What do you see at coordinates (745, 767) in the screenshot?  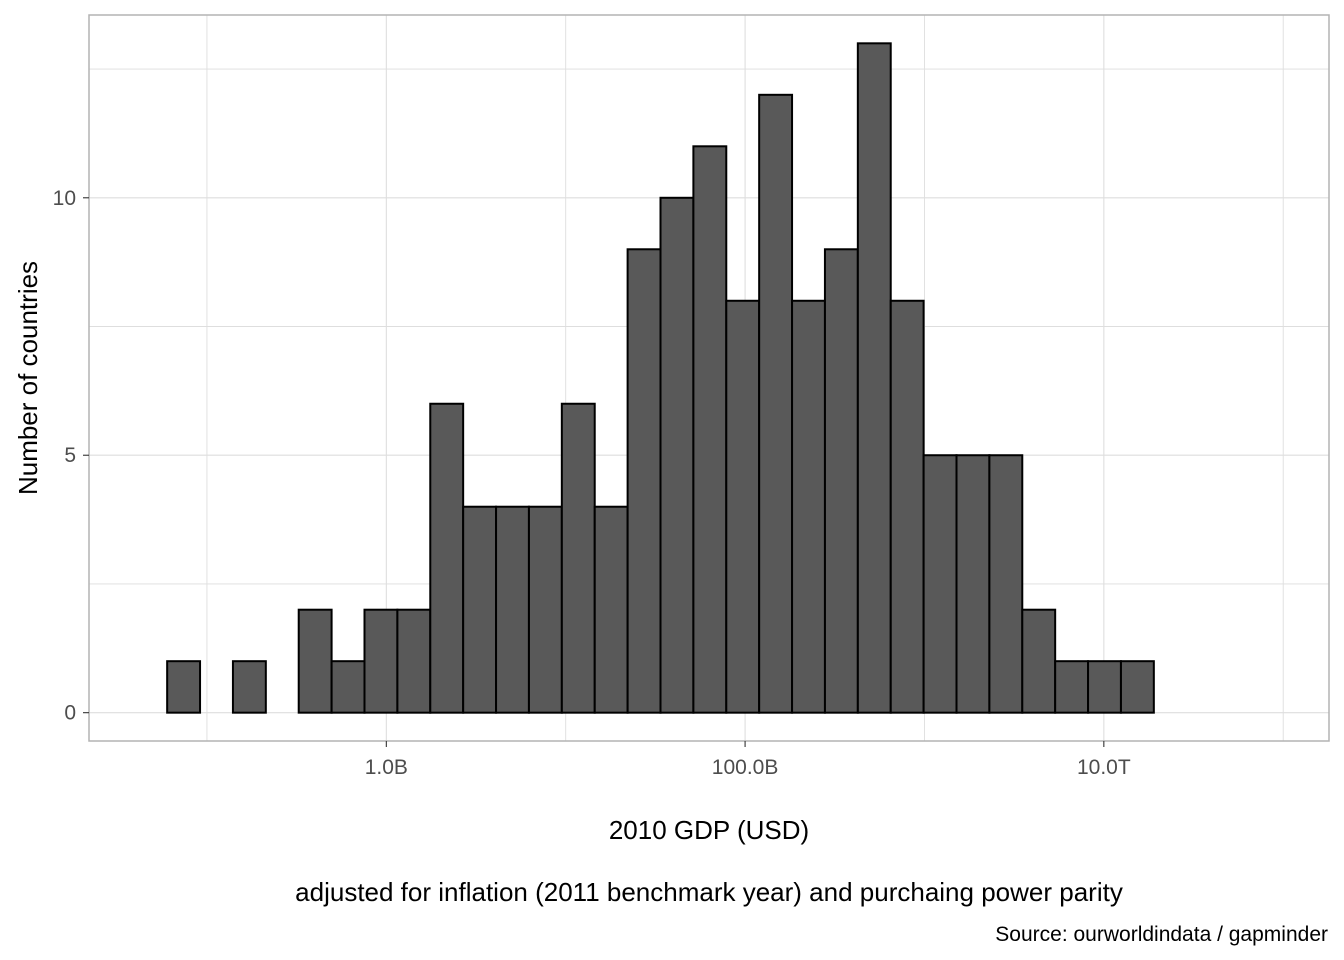 I see `x-tick-label: 100.0B` at bounding box center [745, 767].